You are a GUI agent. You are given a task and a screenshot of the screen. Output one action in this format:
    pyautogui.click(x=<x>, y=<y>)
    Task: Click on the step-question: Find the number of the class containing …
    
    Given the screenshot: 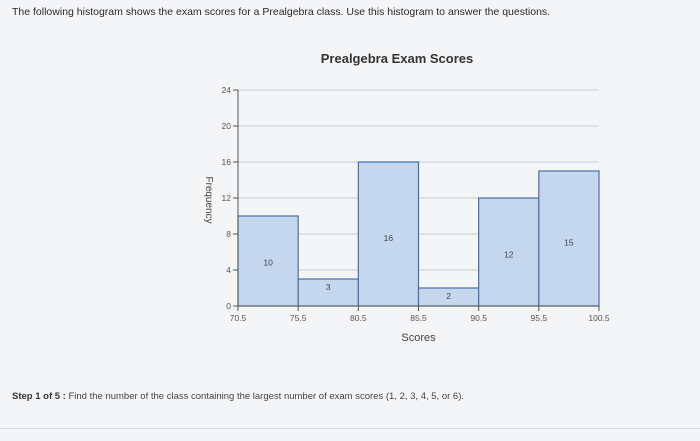 What is the action you would take?
    pyautogui.click(x=266, y=396)
    